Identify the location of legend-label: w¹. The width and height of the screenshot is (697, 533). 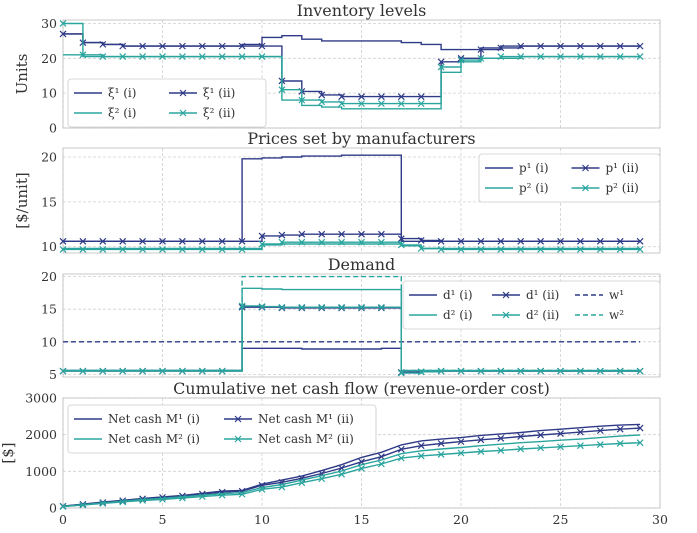
(616, 295).